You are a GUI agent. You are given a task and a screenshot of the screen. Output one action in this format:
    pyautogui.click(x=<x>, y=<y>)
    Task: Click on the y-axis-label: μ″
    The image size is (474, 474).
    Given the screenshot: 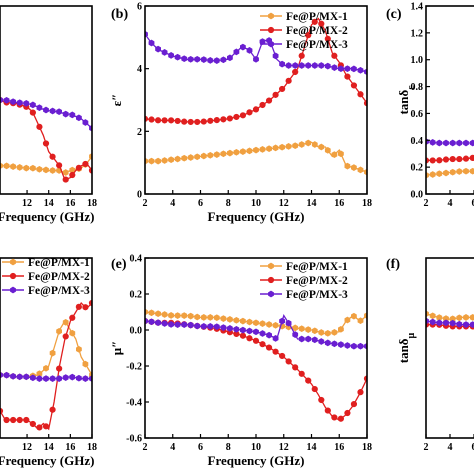 What is the action you would take?
    pyautogui.click(x=116, y=348)
    